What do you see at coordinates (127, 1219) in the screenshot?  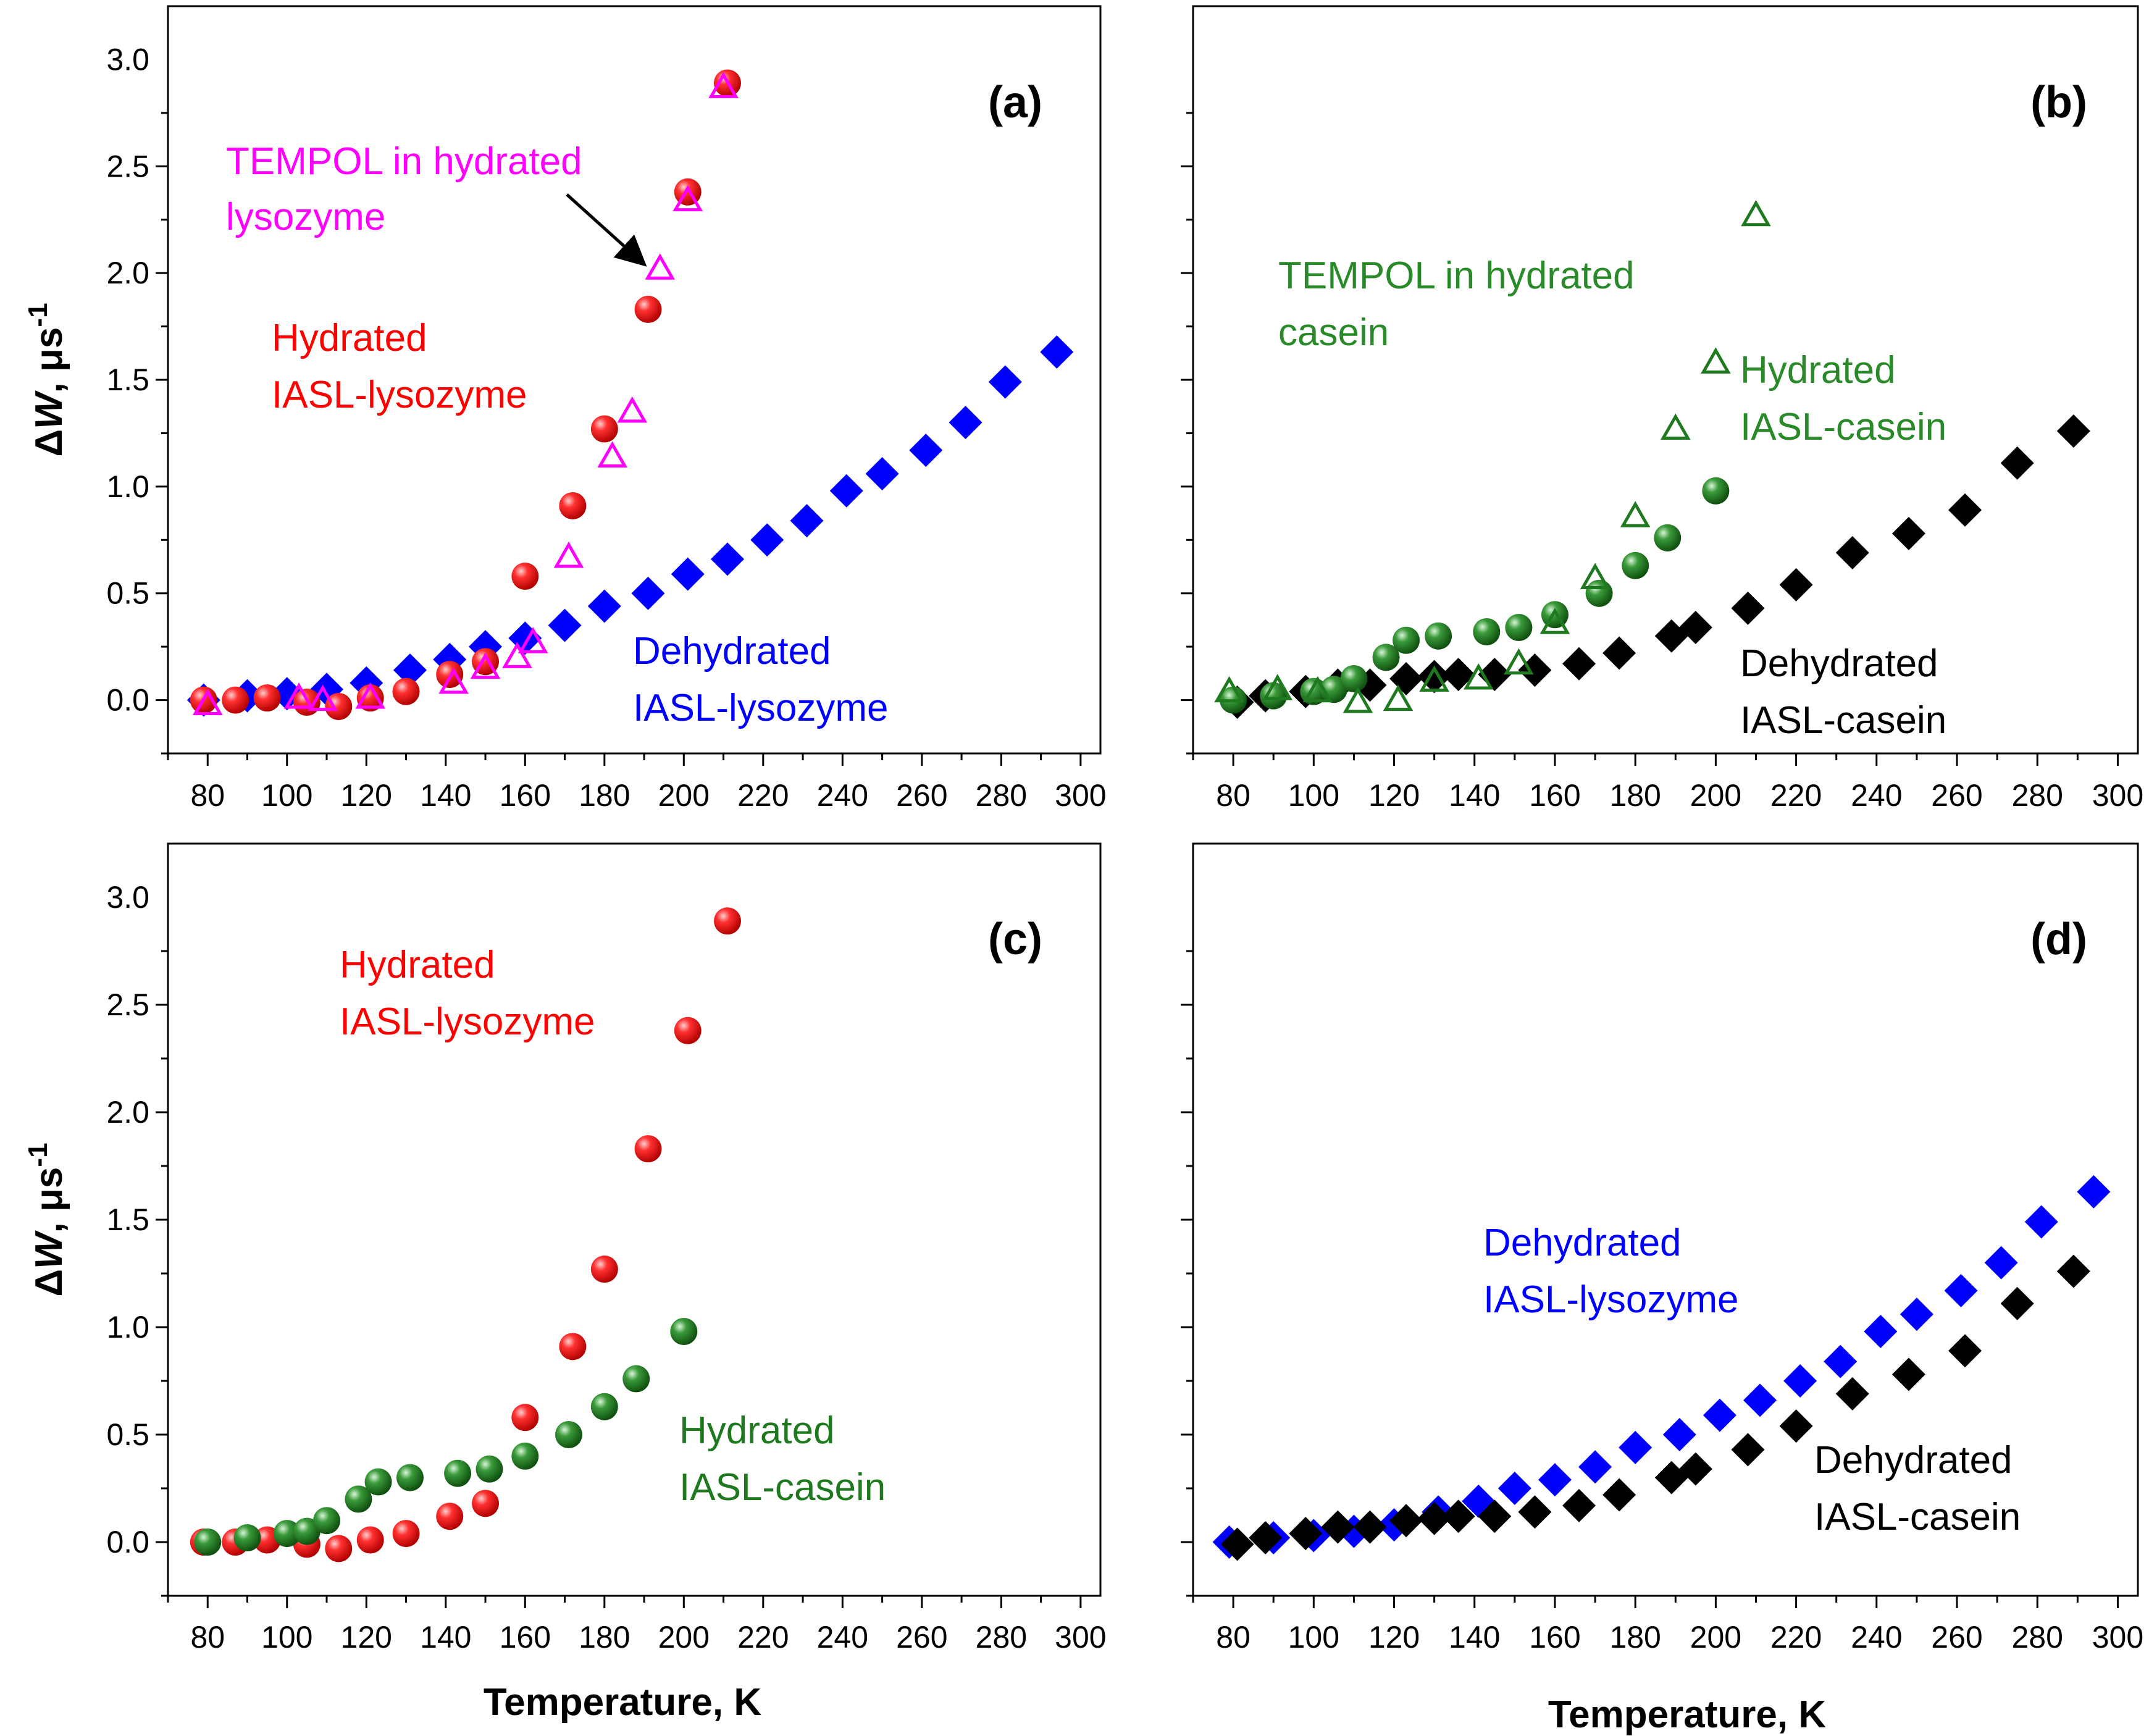 I see `y-tick-label: 1.5` at bounding box center [127, 1219].